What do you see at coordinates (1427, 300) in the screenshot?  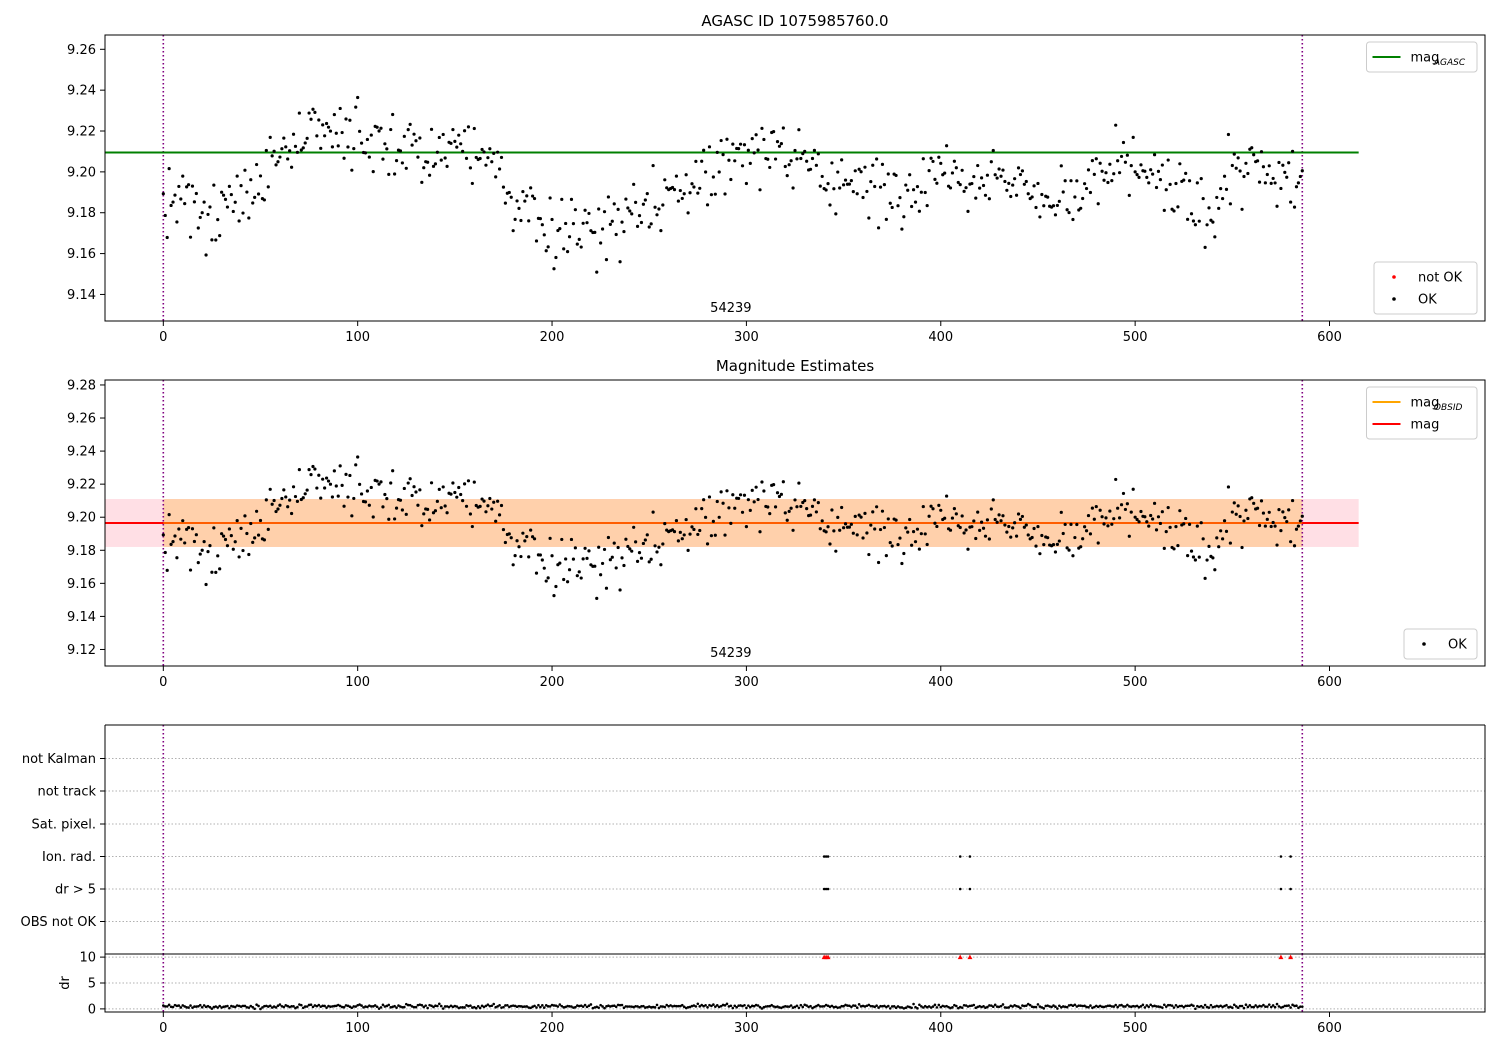 I see `p1-legend-label: OK` at bounding box center [1427, 300].